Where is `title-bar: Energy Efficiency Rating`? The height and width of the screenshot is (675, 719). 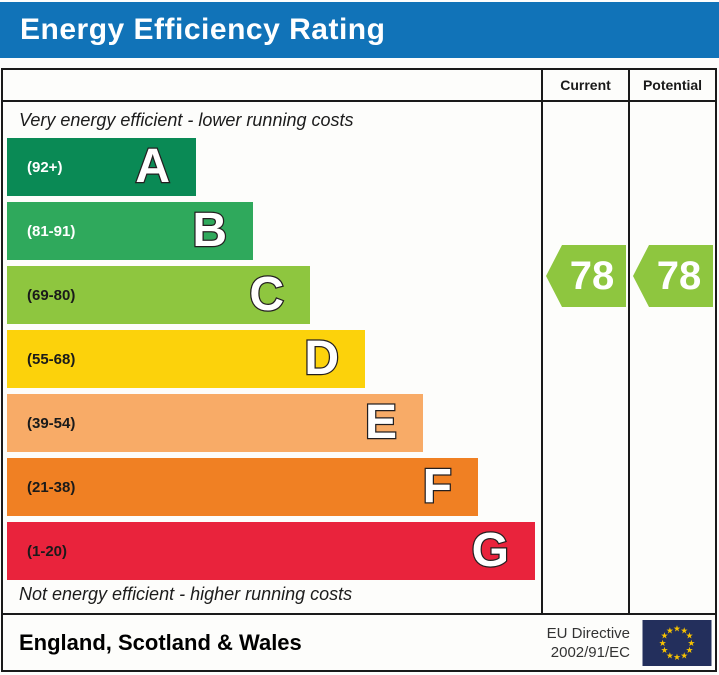
title-bar: Energy Efficiency Rating is located at coordinates (359, 30).